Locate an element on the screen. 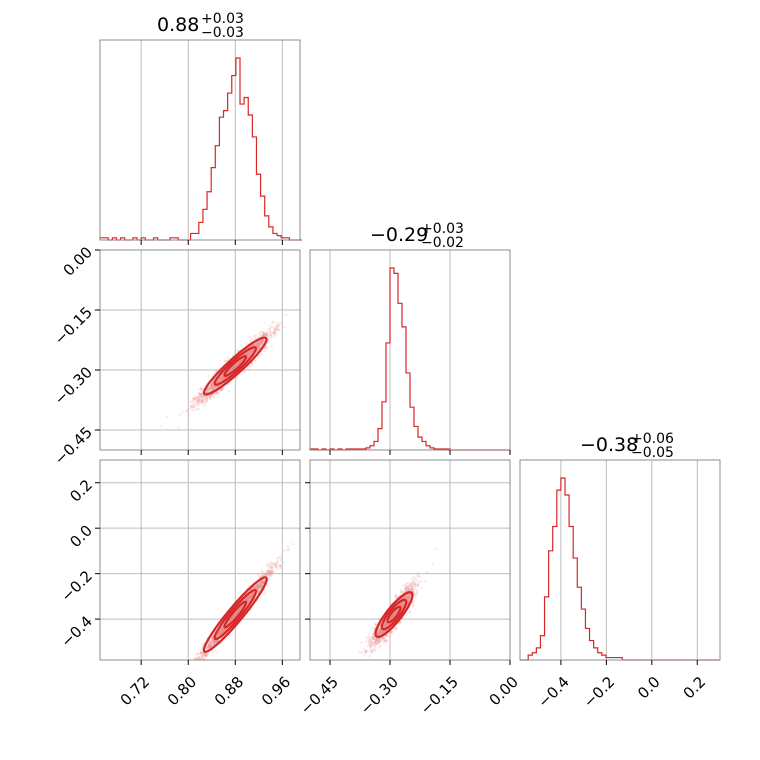 The height and width of the screenshot is (760, 760). hist-frame-p0 is located at coordinates (200, 140).